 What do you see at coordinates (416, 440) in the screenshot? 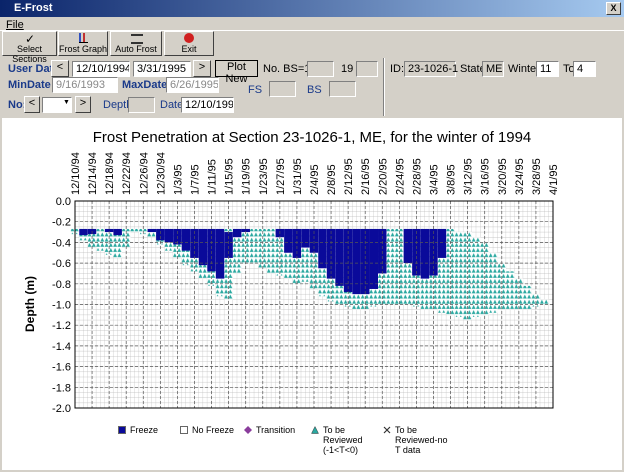
I see `legend-item: To be Reviewed-no T data` at bounding box center [416, 440].